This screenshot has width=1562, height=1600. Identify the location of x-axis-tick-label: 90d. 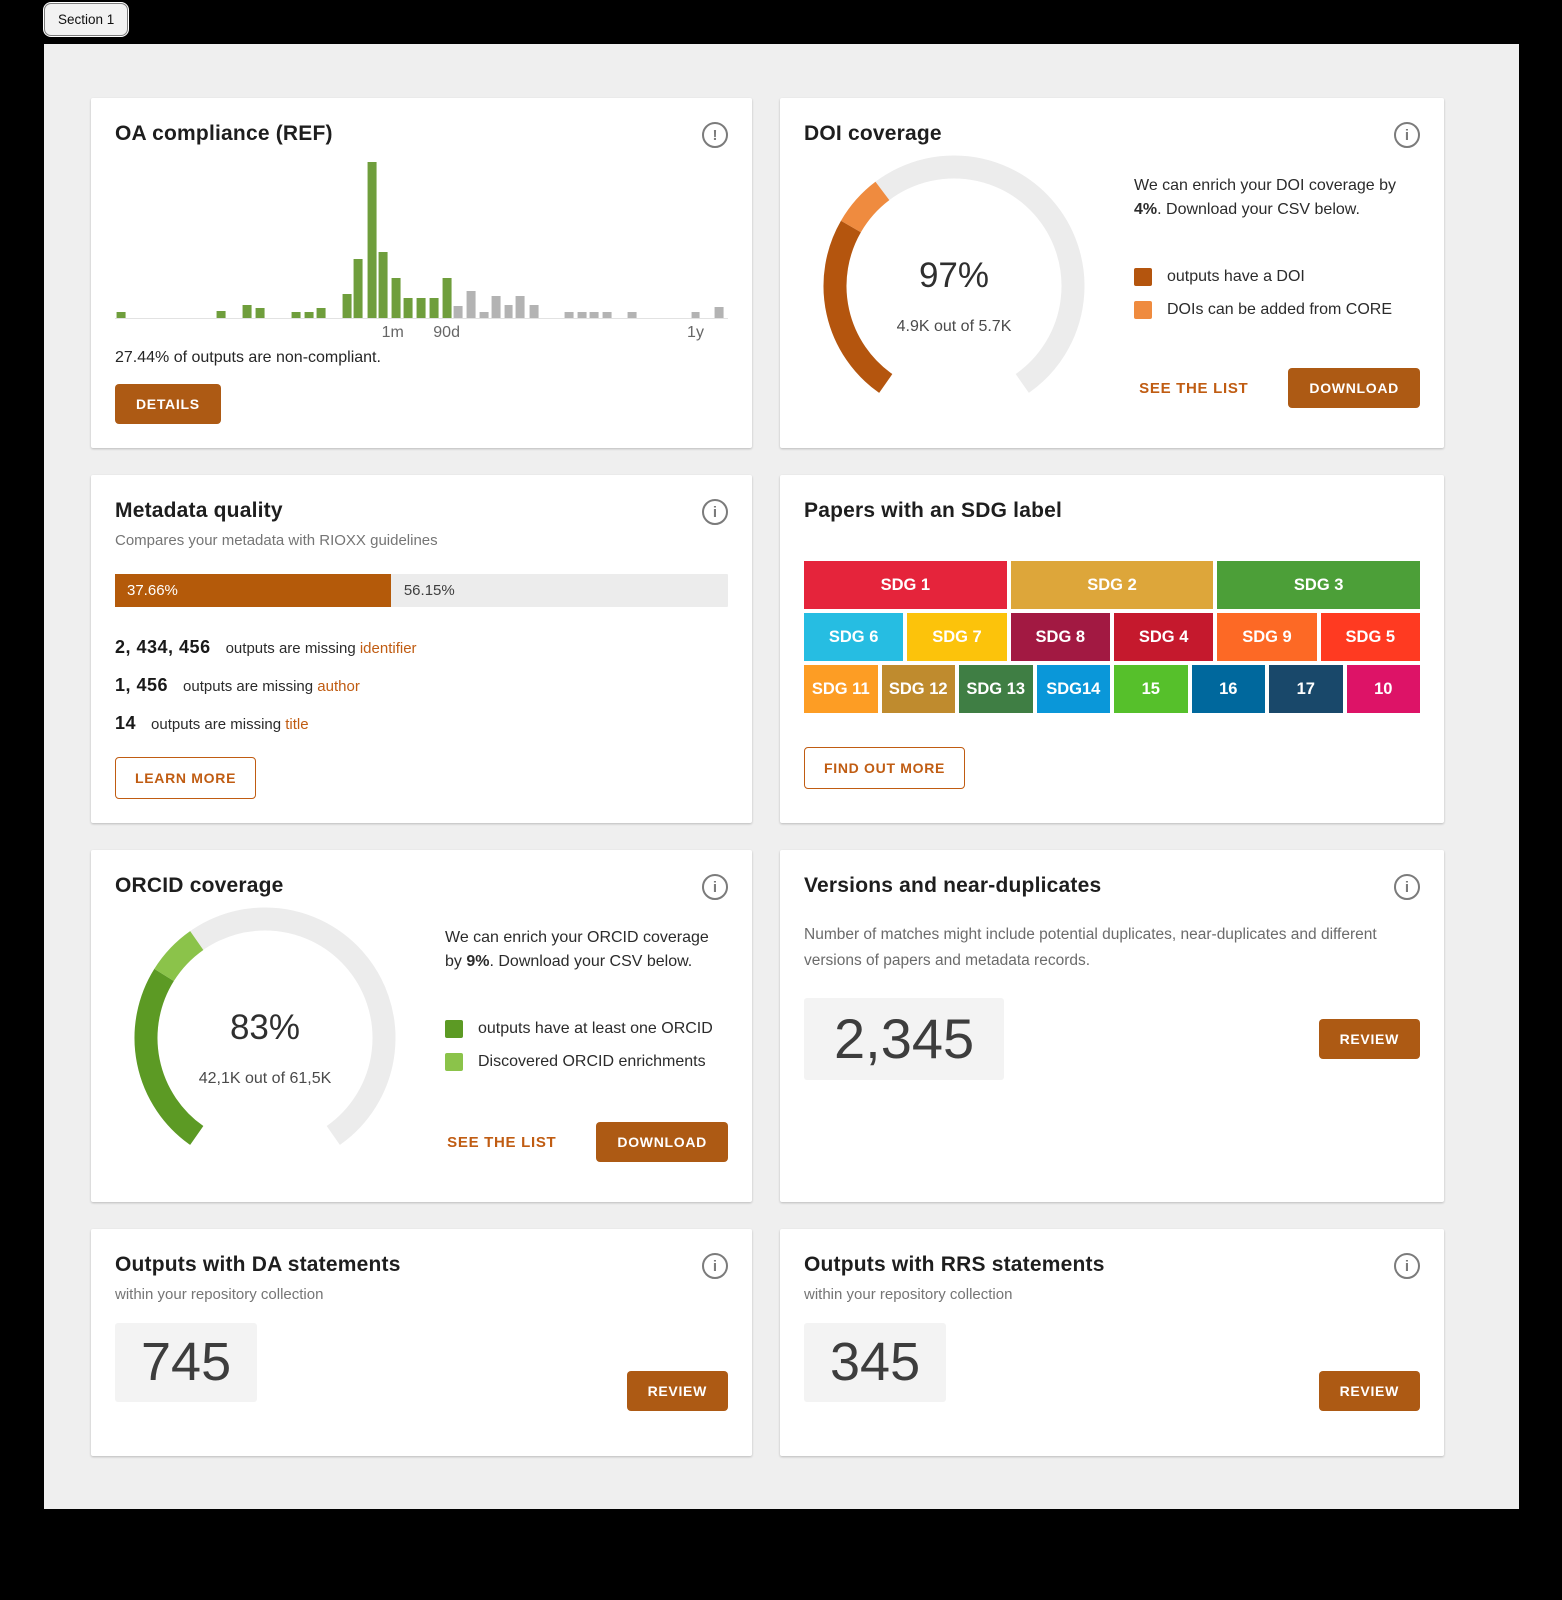
(446, 332).